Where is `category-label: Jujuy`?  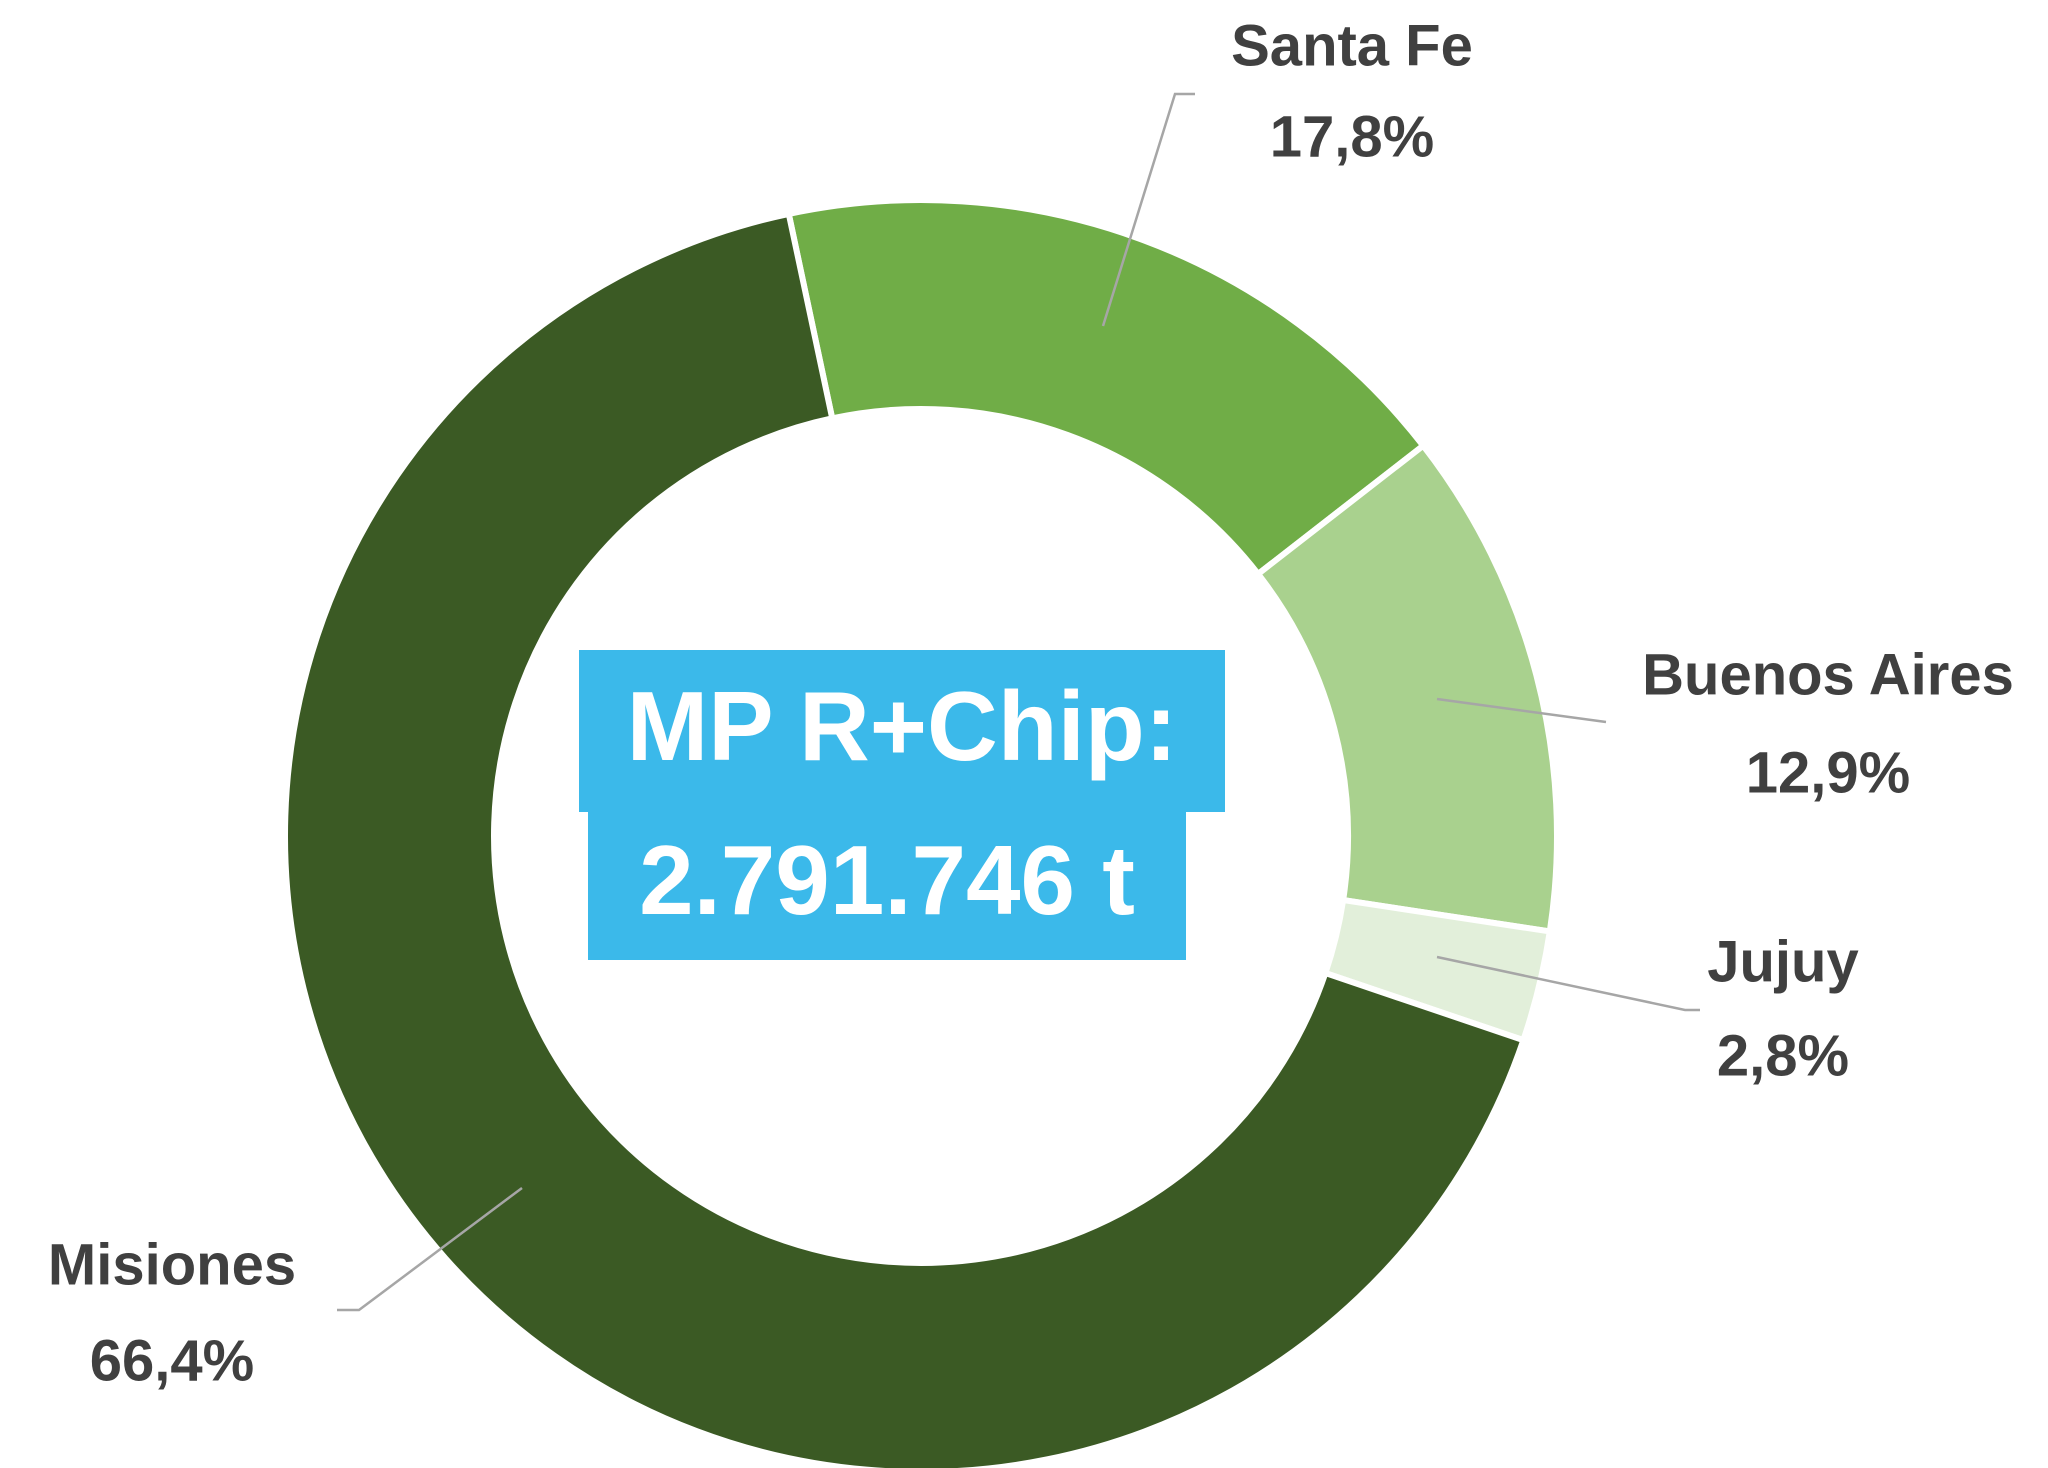
category-label: Jujuy is located at coordinates (1783, 961).